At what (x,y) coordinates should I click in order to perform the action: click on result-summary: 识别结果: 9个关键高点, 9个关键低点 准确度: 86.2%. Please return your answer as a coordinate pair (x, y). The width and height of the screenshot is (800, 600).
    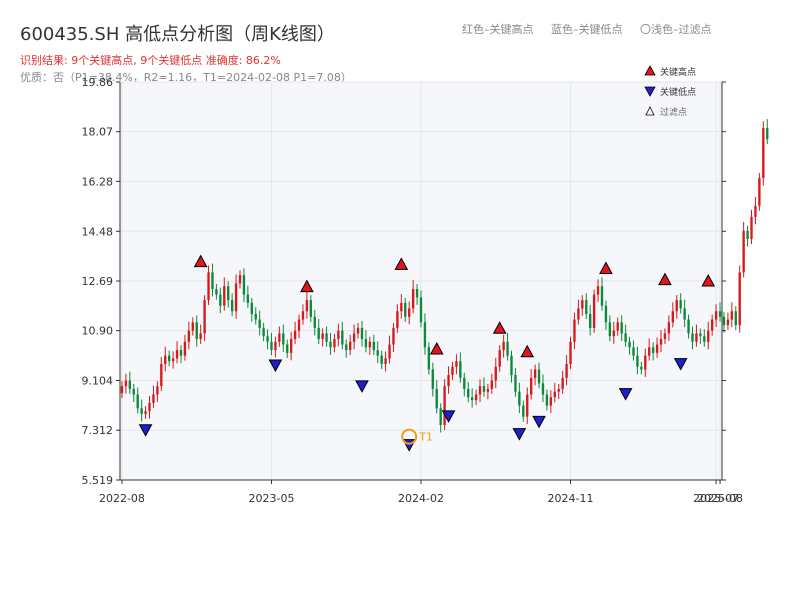
    Looking at the image, I should click on (150, 60).